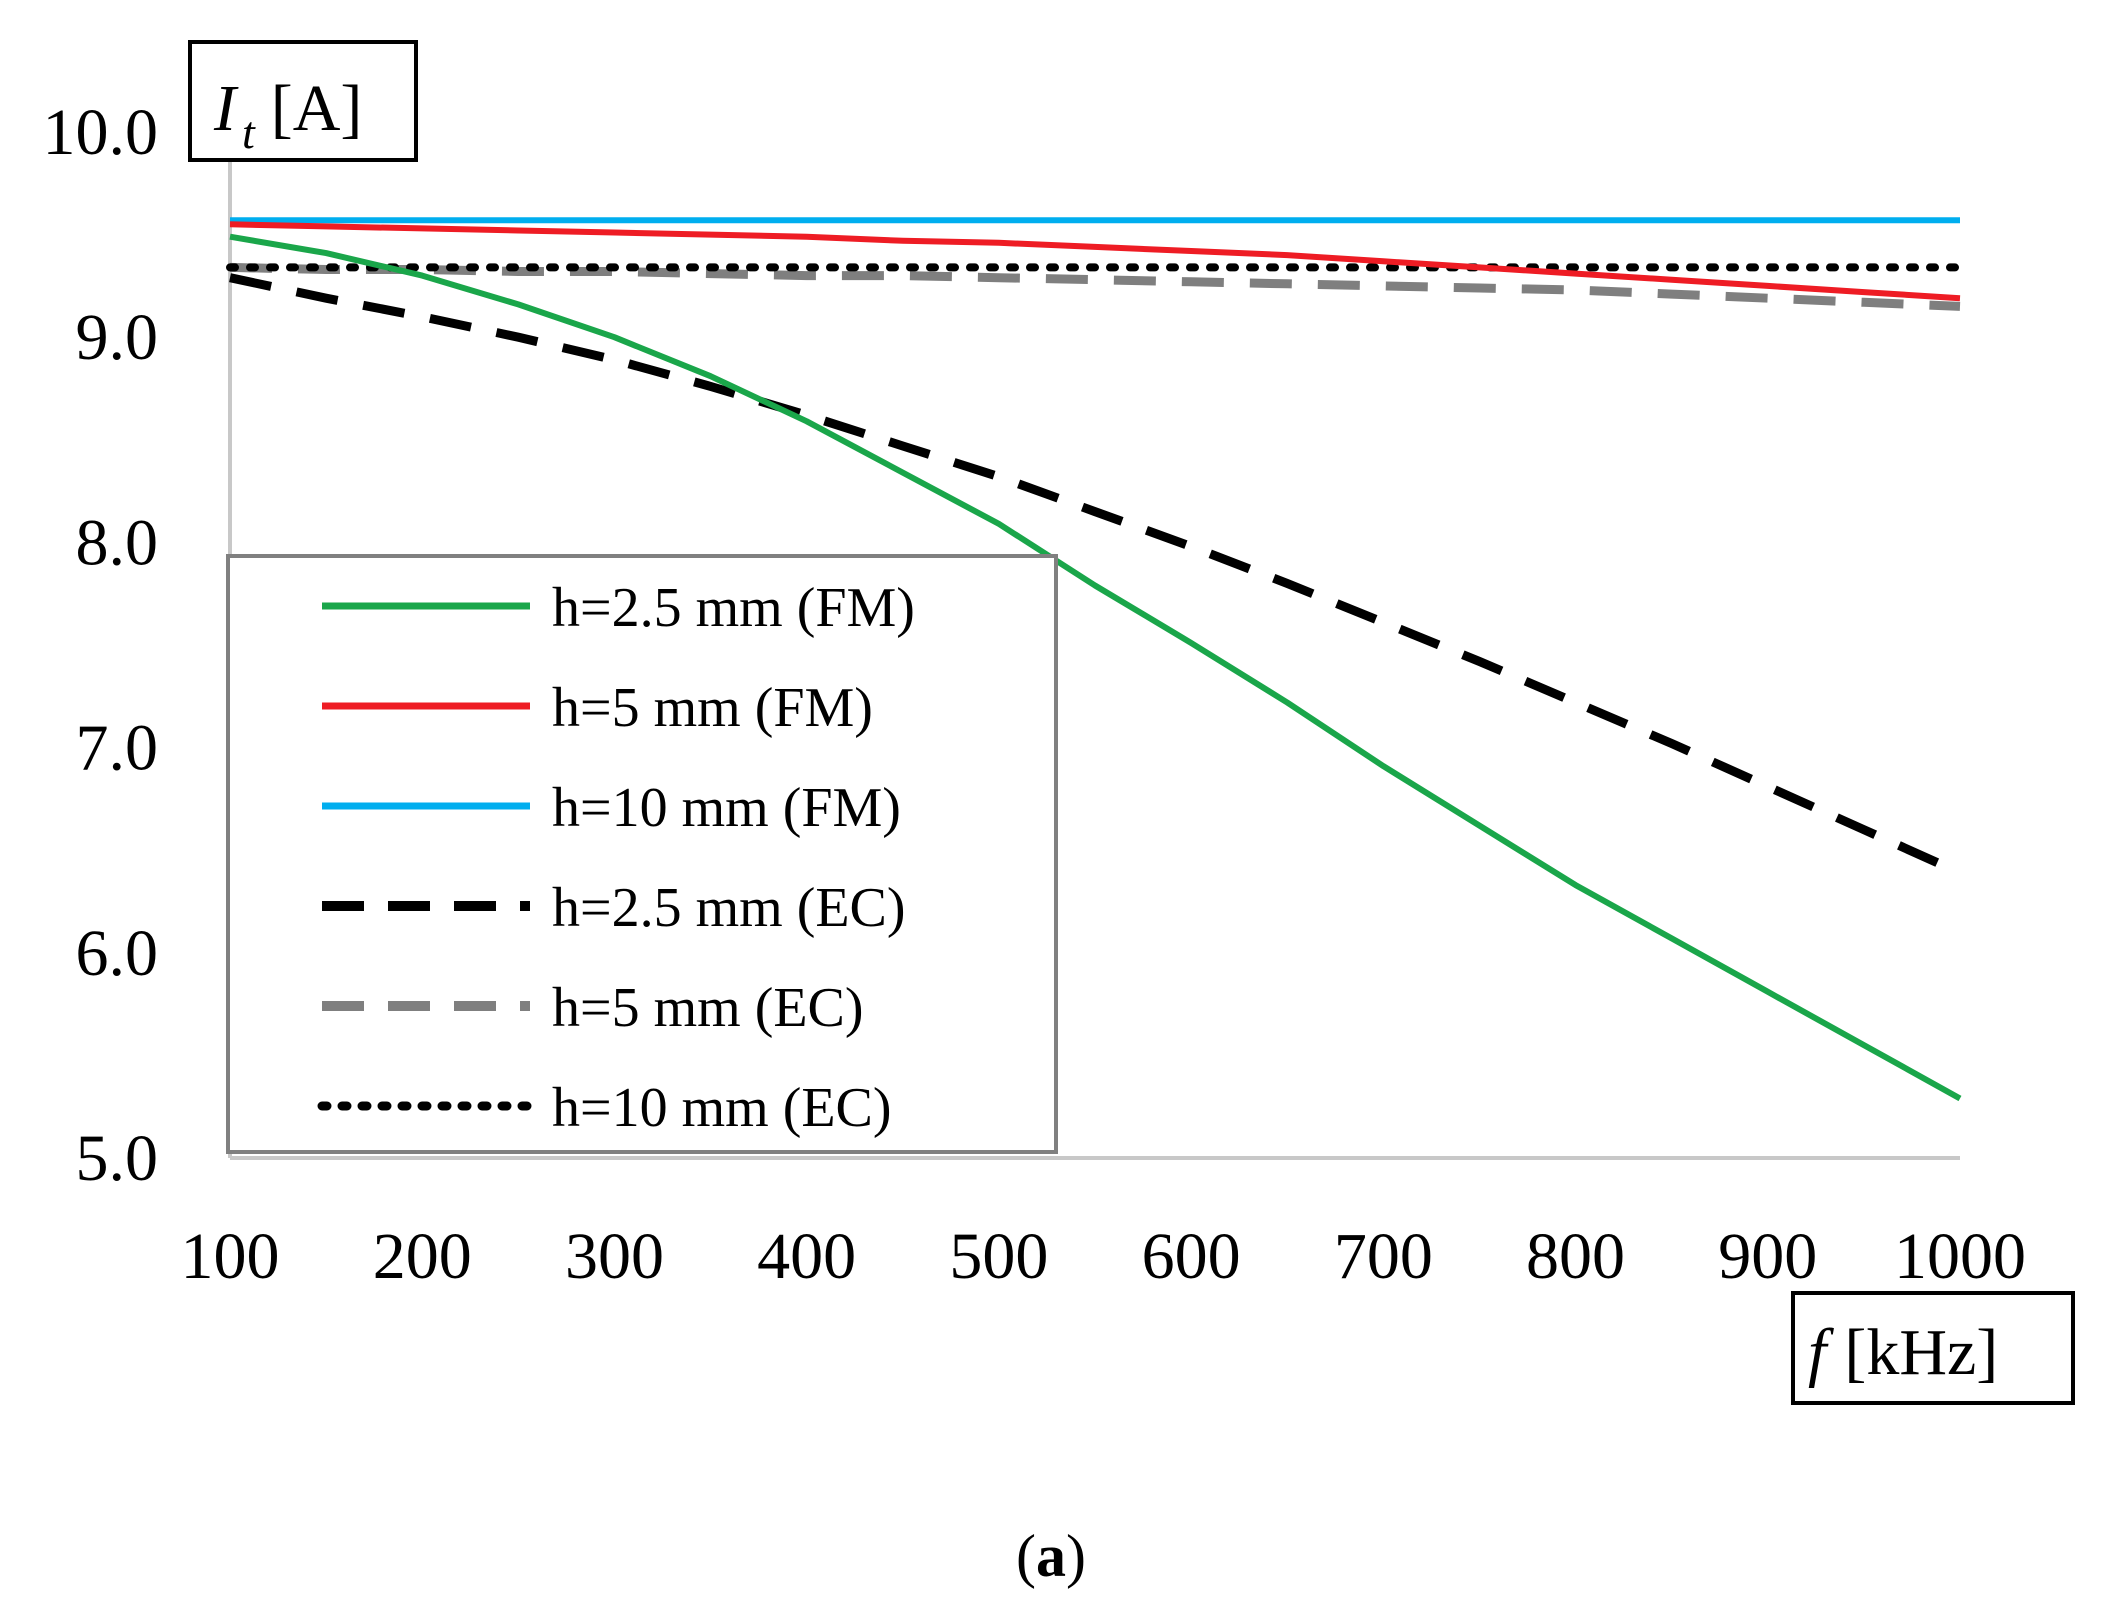 This screenshot has height=1611, width=2102. I want to click on legend-box, so click(642, 854).